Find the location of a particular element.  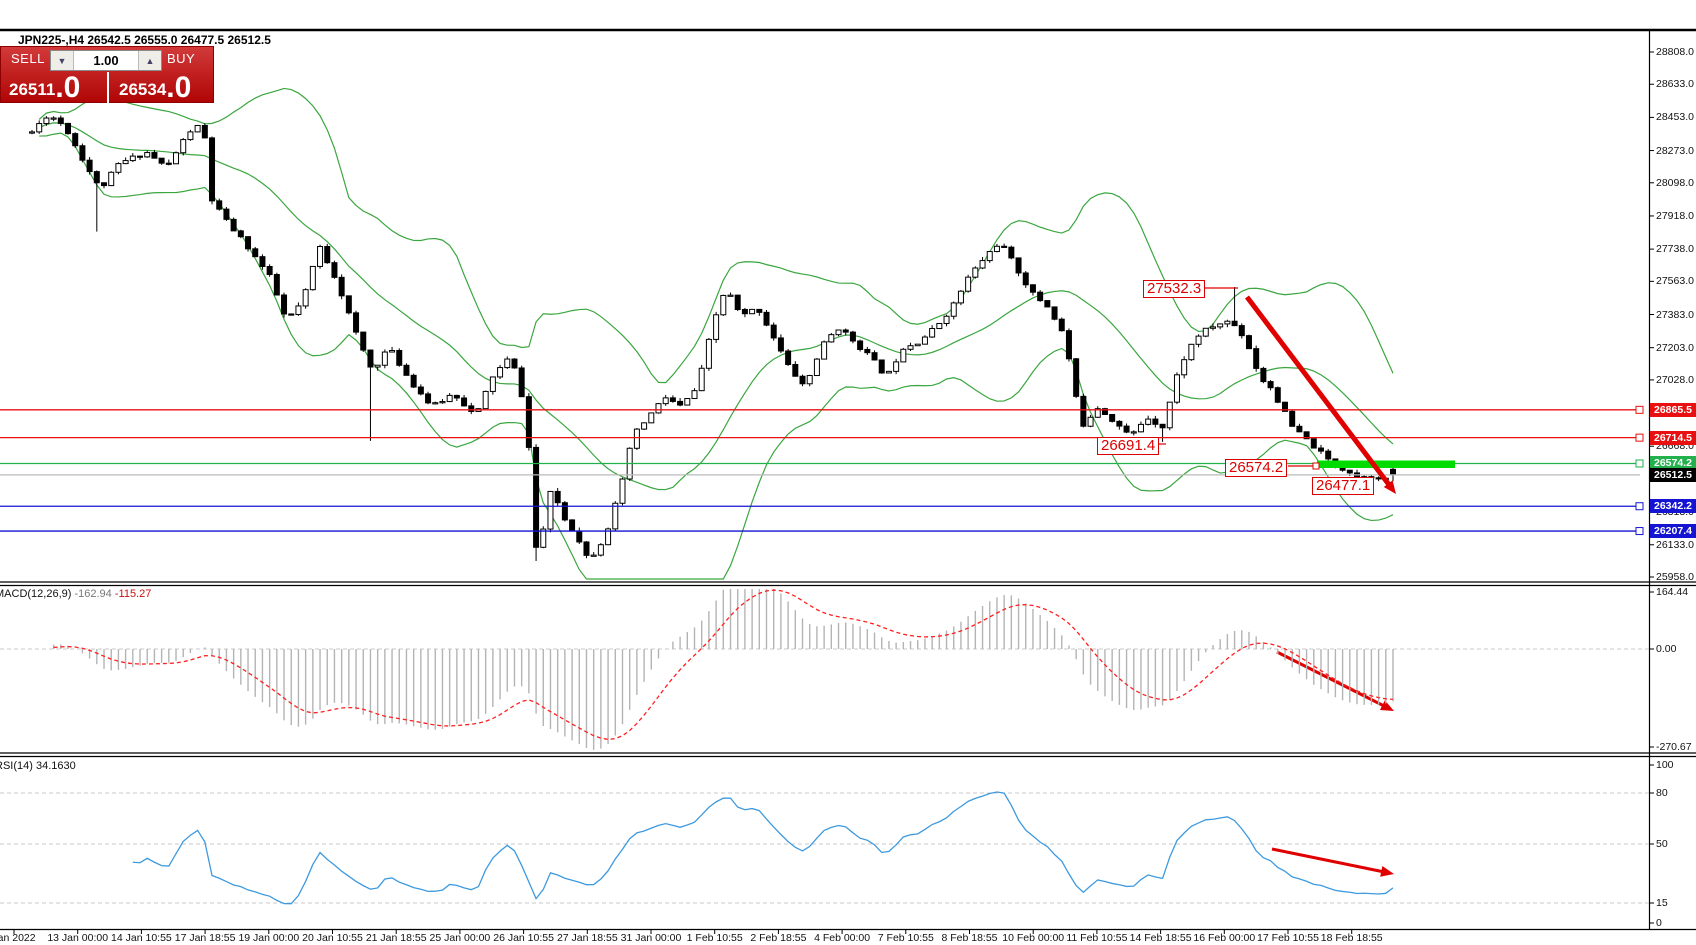

annotation-anchor-square is located at coordinates (1316, 466).